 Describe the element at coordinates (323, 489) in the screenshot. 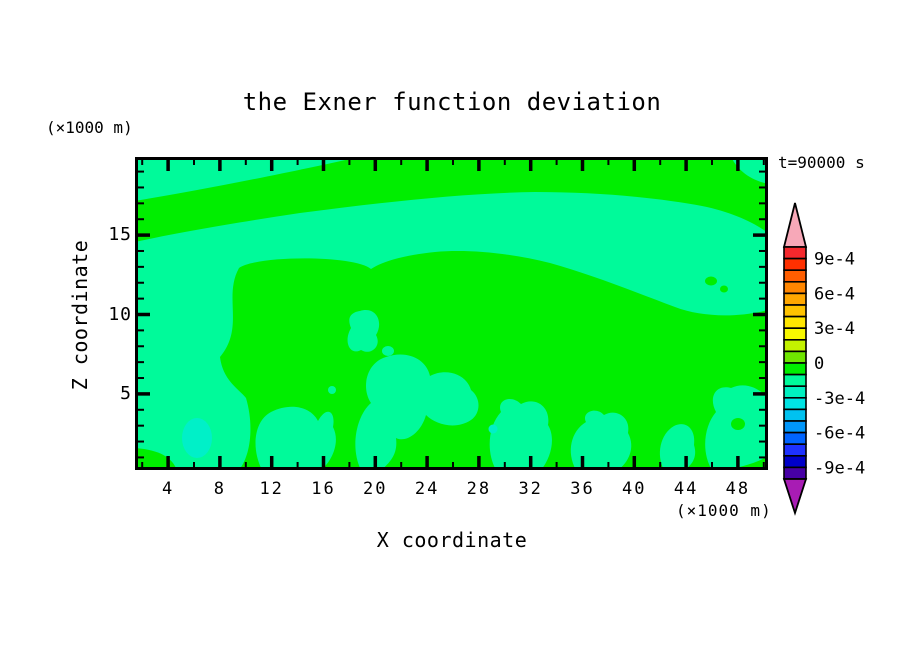

I see `x-tick-label: 16` at that location.